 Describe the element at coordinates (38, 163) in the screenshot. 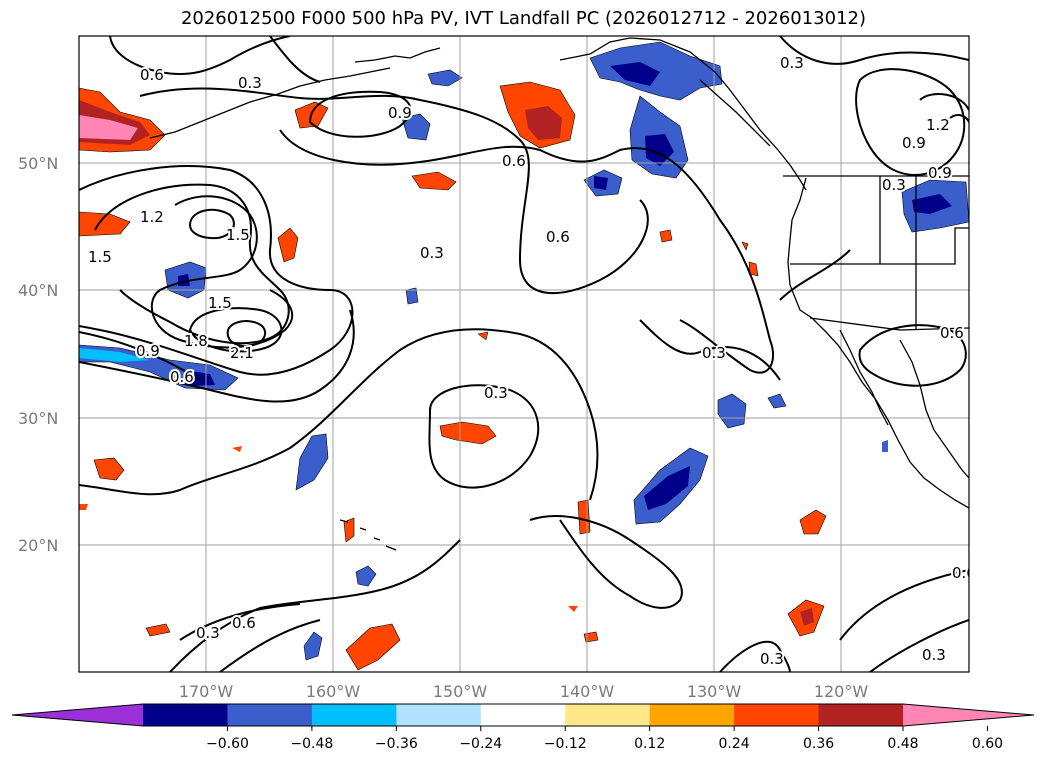

I see `lat-label: 50°N` at that location.